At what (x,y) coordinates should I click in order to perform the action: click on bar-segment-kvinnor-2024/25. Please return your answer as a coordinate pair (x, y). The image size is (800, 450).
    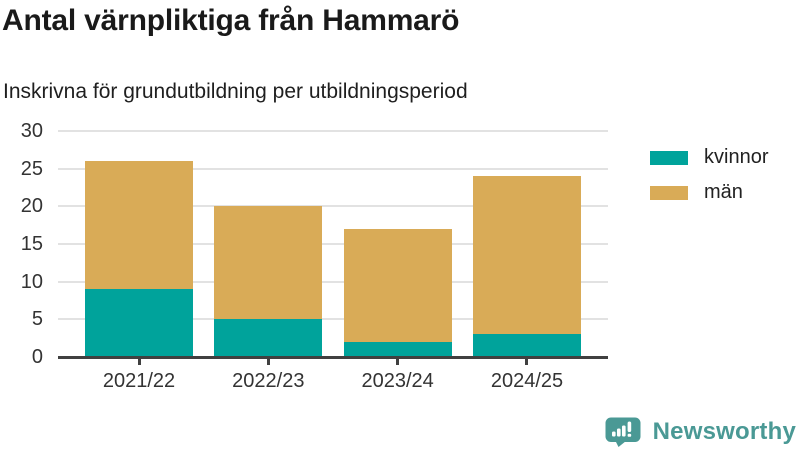
    Looking at the image, I should click on (526, 345).